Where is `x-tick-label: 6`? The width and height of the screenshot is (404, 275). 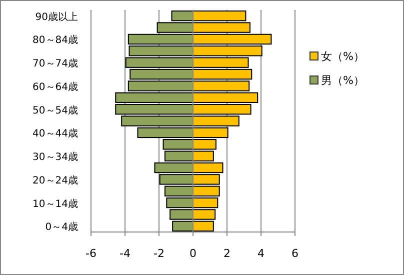
x-tick-label: 6 is located at coordinates (295, 253).